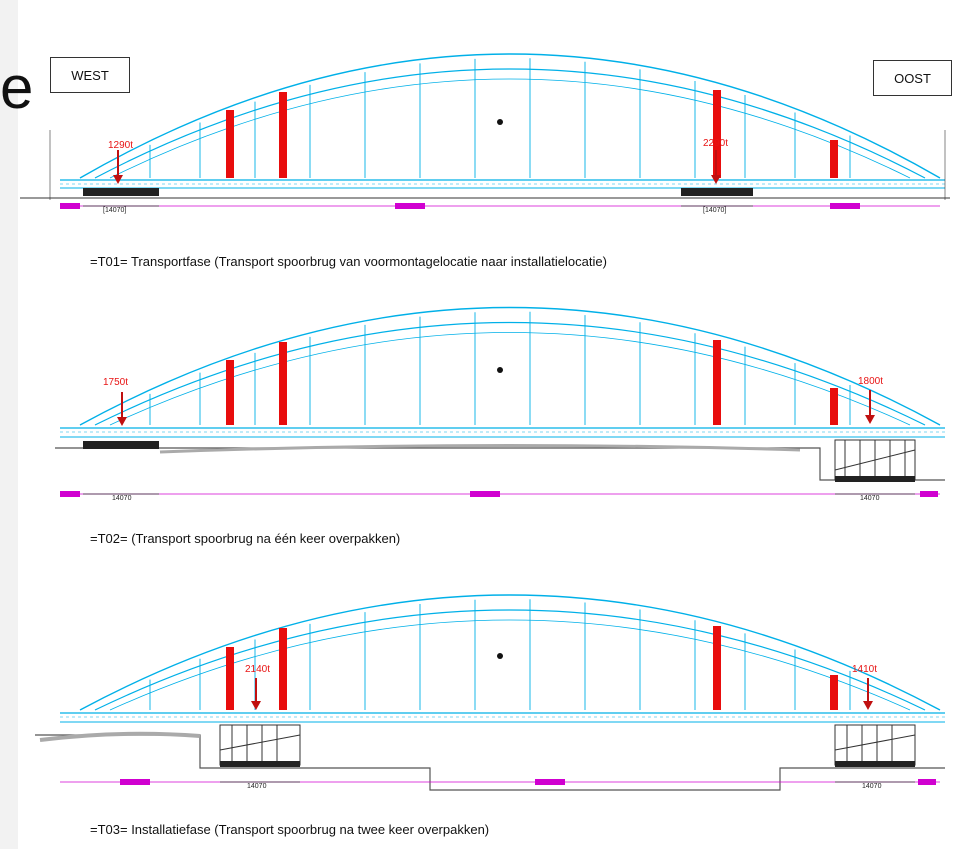 The width and height of the screenshot is (970, 849). What do you see at coordinates (870, 381) in the screenshot?
I see `load-label: 1800t` at bounding box center [870, 381].